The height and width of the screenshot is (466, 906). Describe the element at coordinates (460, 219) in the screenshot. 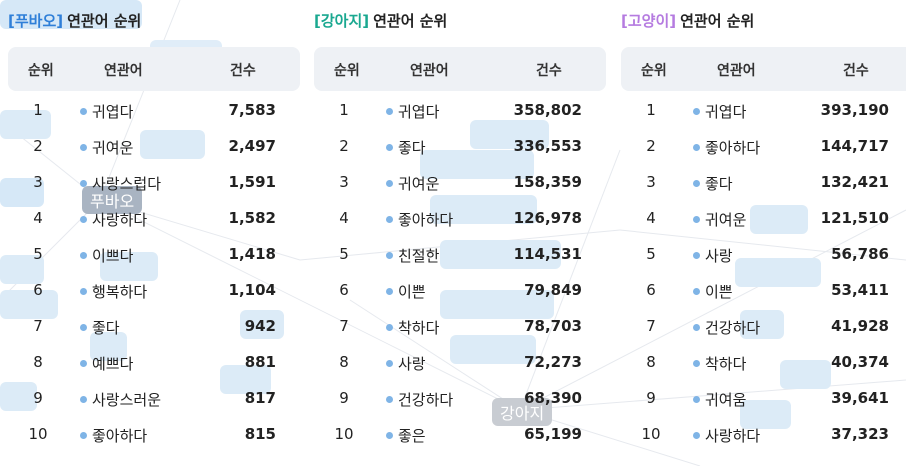

I see `table-row: 4 좋아하다 126,978` at that location.